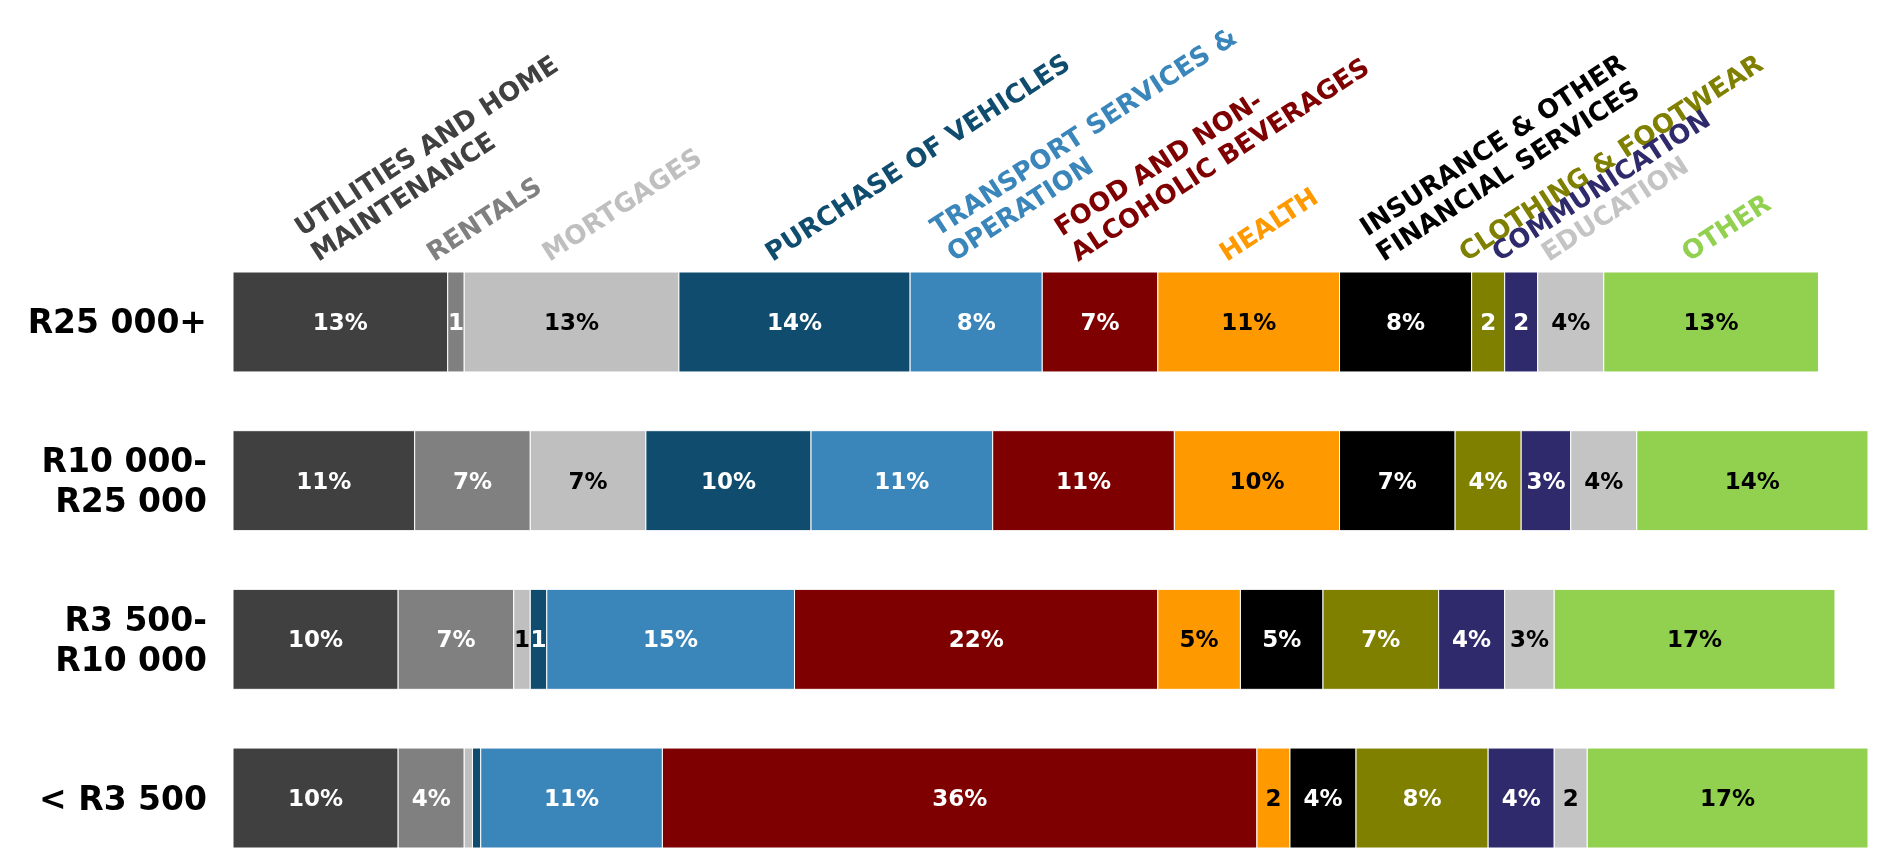  What do you see at coordinates (960, 798) in the screenshot?
I see `data-label: 36%` at bounding box center [960, 798].